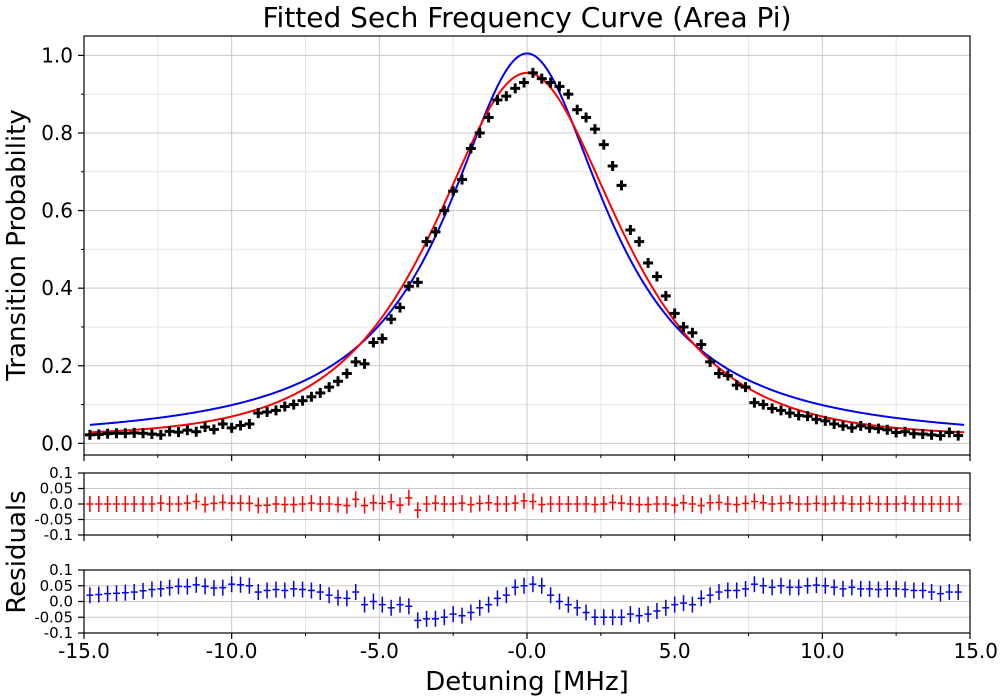 The height and width of the screenshot is (700, 1000). Describe the element at coordinates (57, 211) in the screenshot. I see `main-y-tick-label: 0.6` at that location.